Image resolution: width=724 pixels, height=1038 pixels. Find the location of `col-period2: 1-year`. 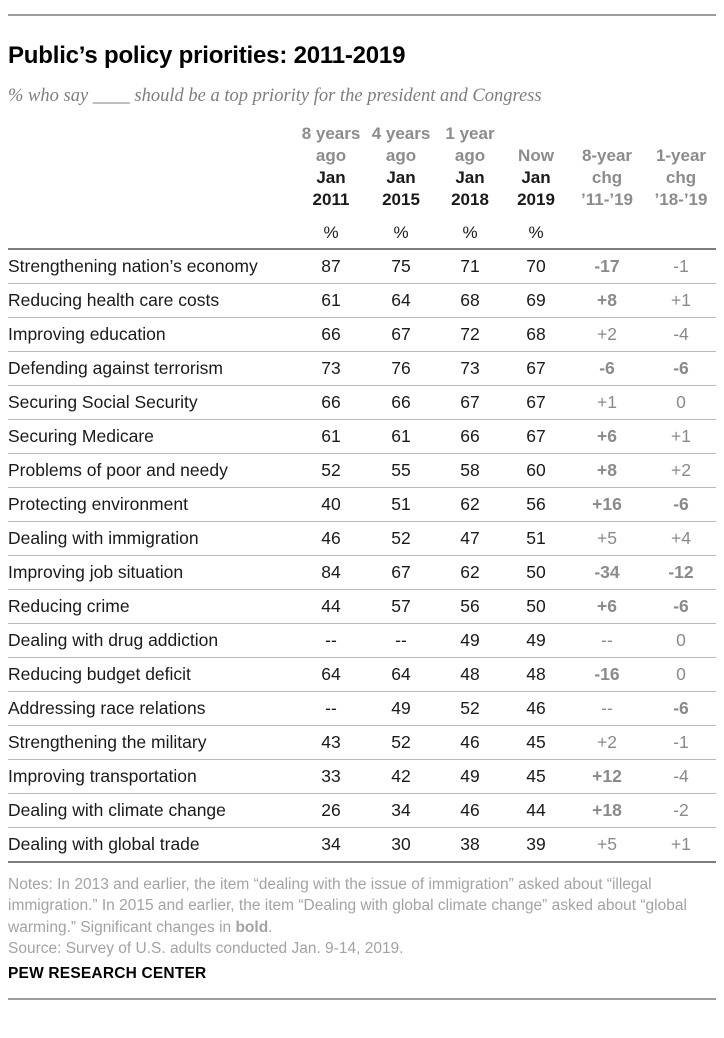

col-period2: 1-year is located at coordinates (681, 155).